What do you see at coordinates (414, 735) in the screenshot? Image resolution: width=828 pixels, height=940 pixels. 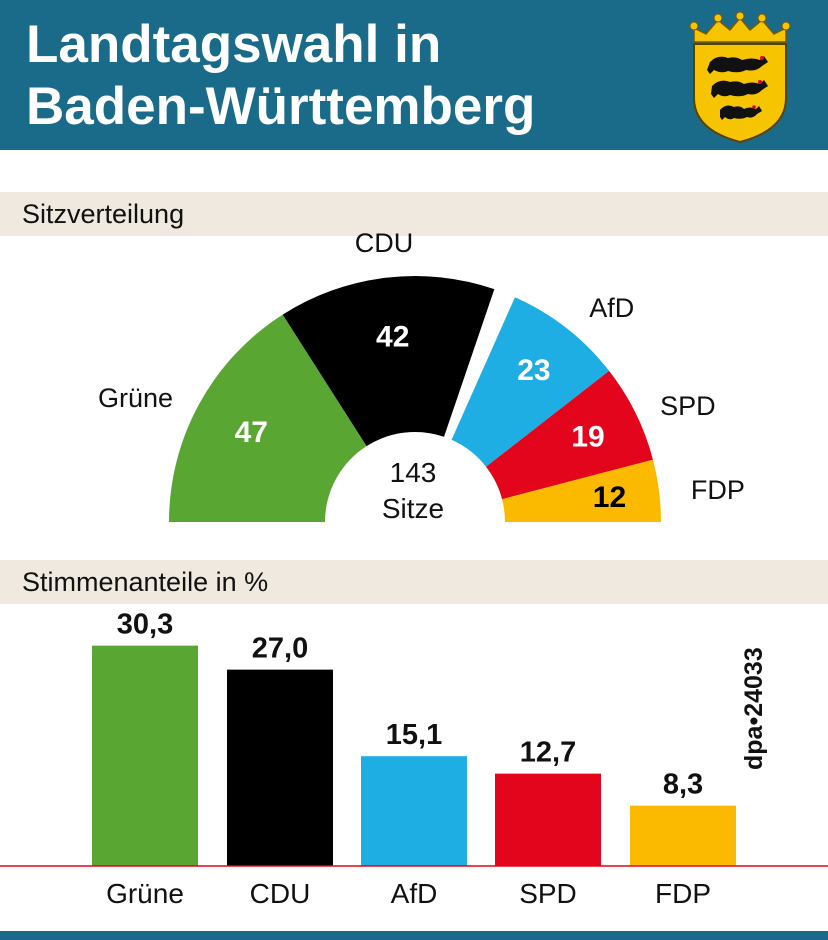 I see `vote-value-afd: 15,1` at bounding box center [414, 735].